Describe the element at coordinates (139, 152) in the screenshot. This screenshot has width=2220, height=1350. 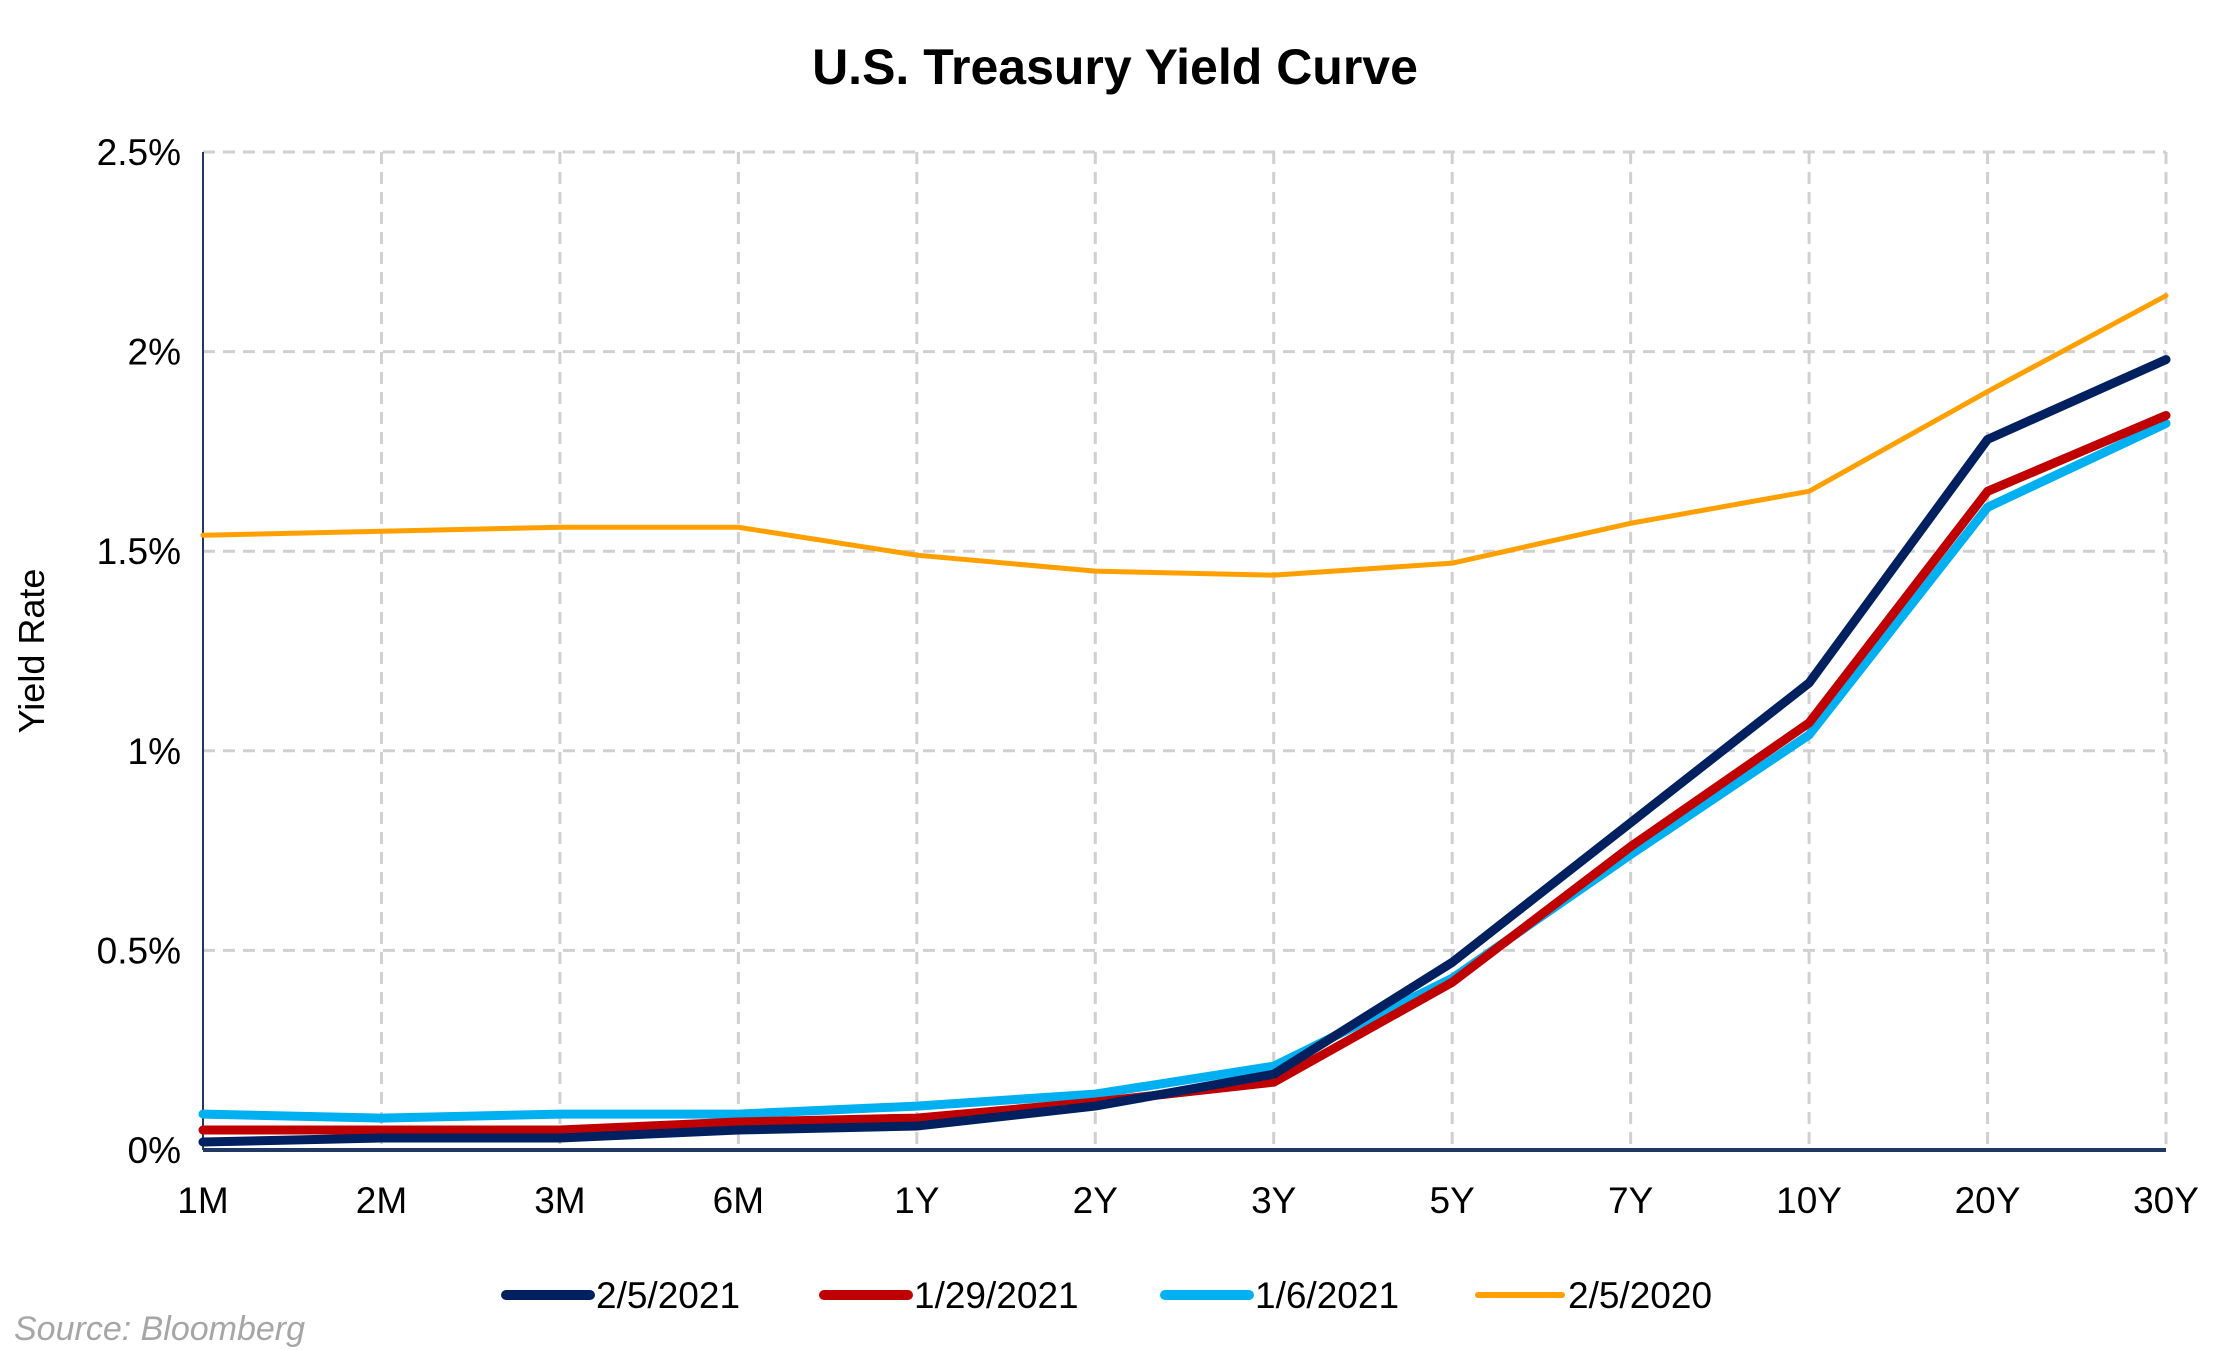
I see `y-tick-label: 2.5%` at that location.